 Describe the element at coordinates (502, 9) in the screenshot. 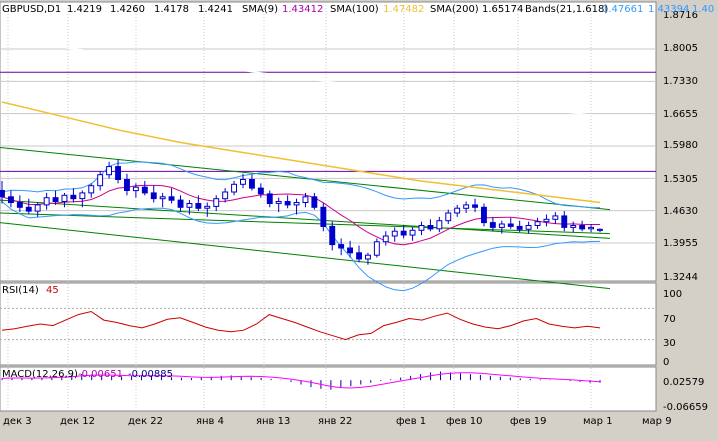

I see `sma200-value: 1.65174` at that location.